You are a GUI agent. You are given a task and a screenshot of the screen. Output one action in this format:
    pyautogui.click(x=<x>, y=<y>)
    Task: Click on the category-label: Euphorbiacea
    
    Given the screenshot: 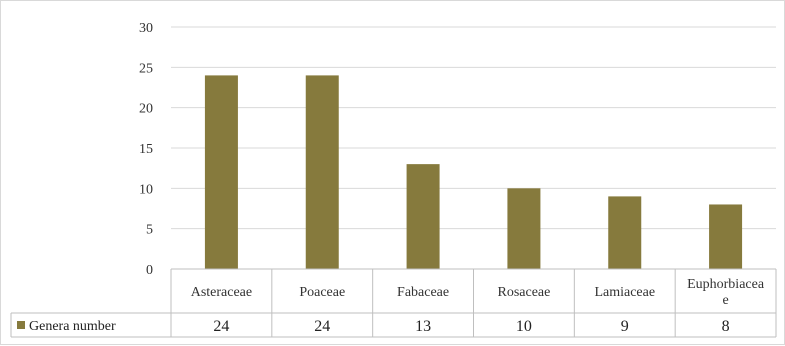 What is the action you would take?
    pyautogui.click(x=726, y=284)
    